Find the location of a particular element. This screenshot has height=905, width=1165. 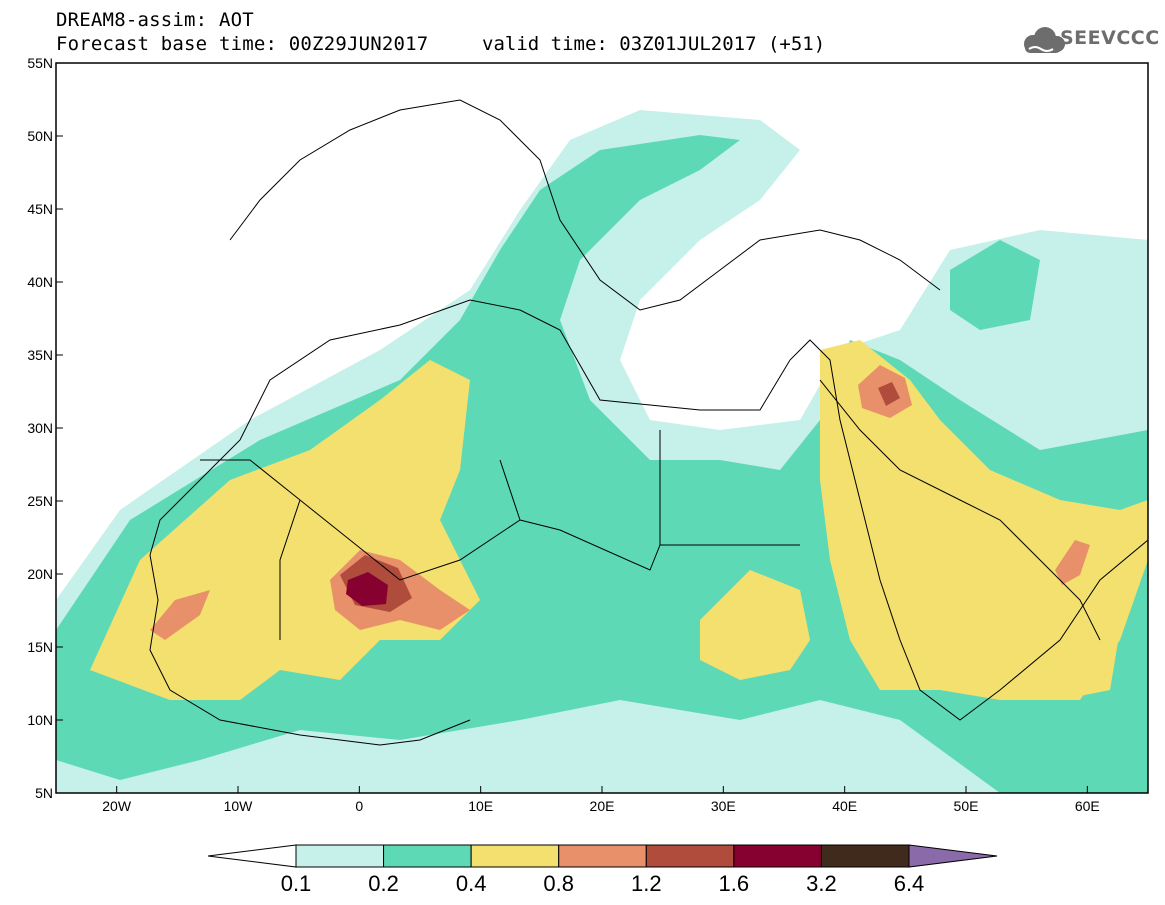

lat-tick-label: 5N is located at coordinates (44, 793).